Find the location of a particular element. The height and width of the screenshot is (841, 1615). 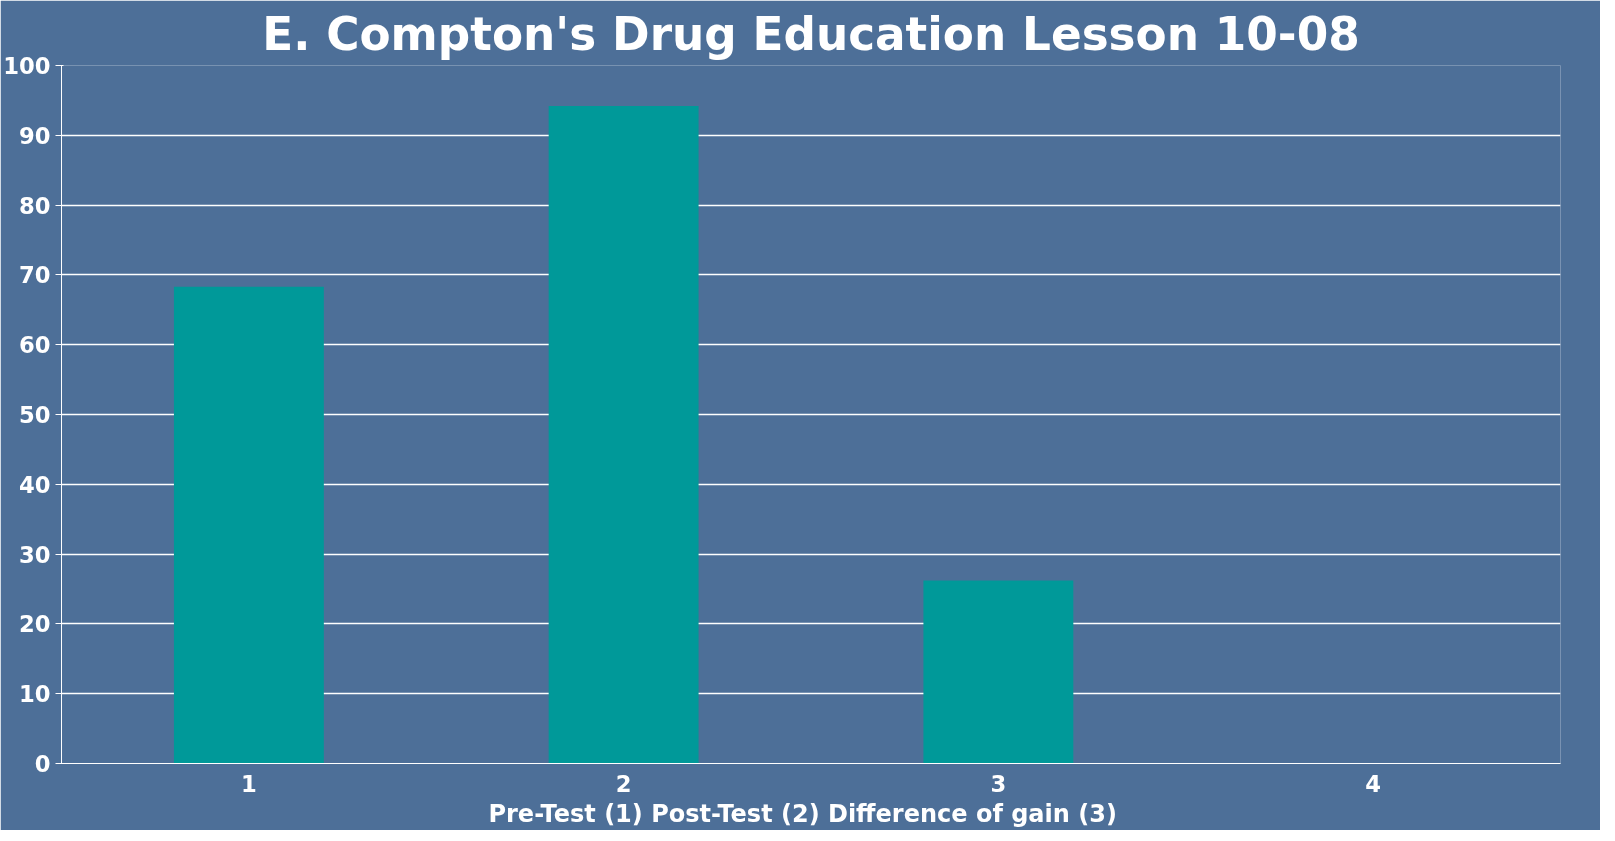

y-tick-label: 70 is located at coordinates (34, 275).